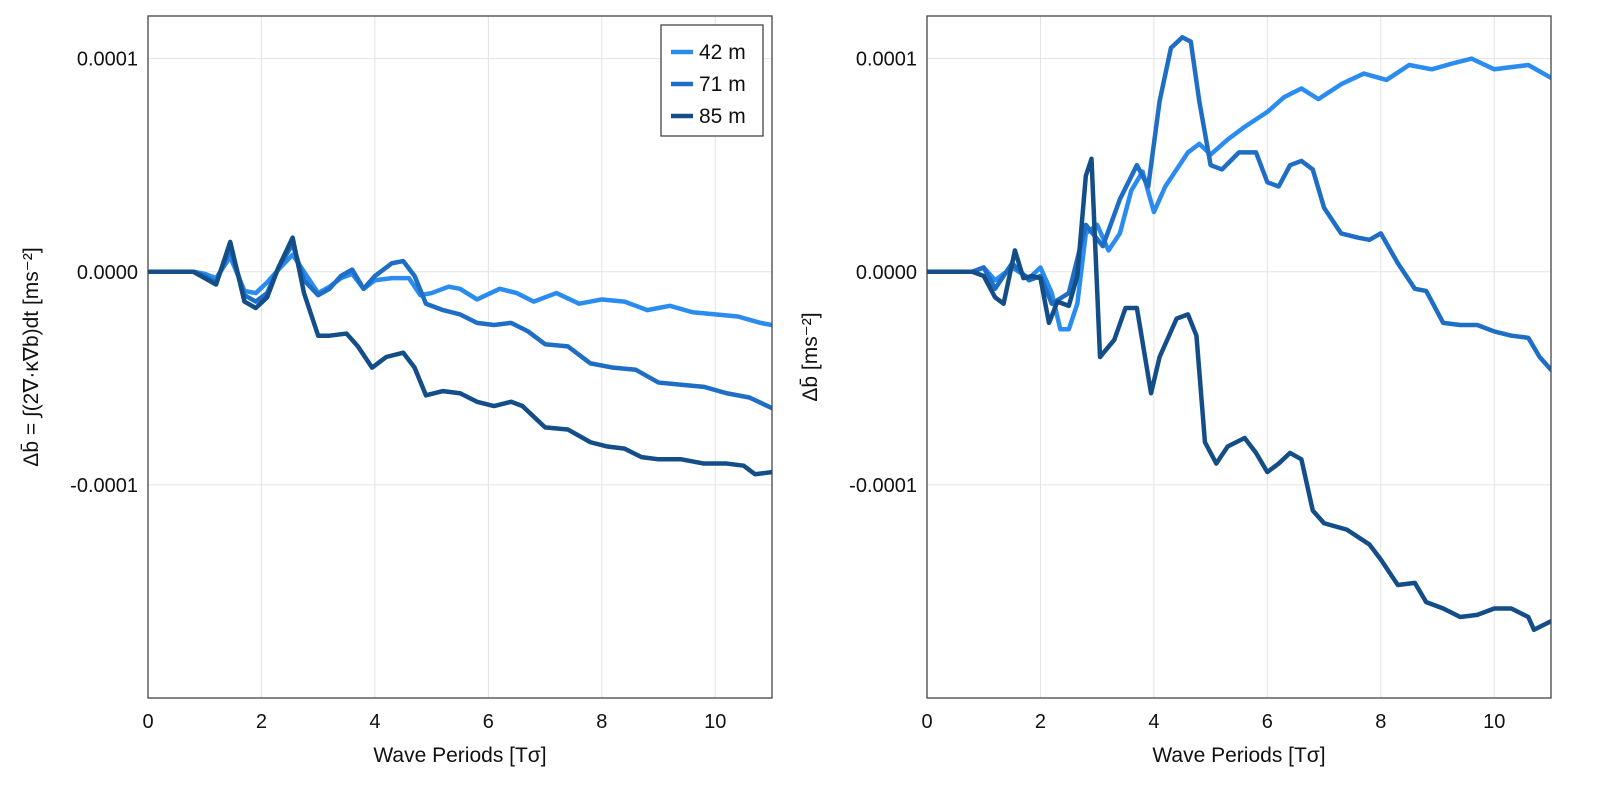 This screenshot has width=1600, height=800. I want to click on legend: 42 m 71 m 85 m, so click(712, 80).